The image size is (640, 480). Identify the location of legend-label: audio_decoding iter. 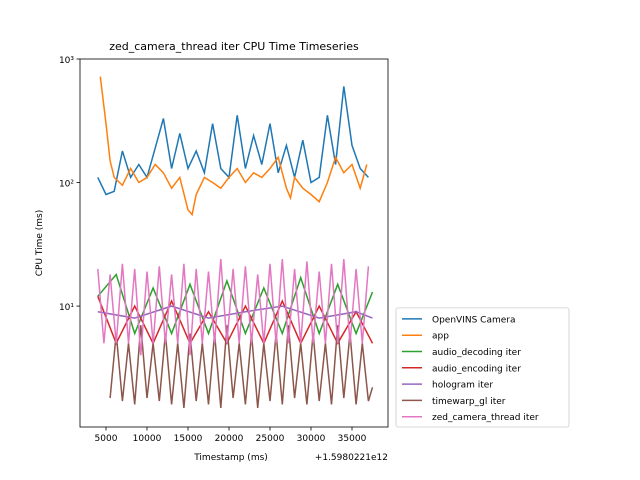
(476, 353).